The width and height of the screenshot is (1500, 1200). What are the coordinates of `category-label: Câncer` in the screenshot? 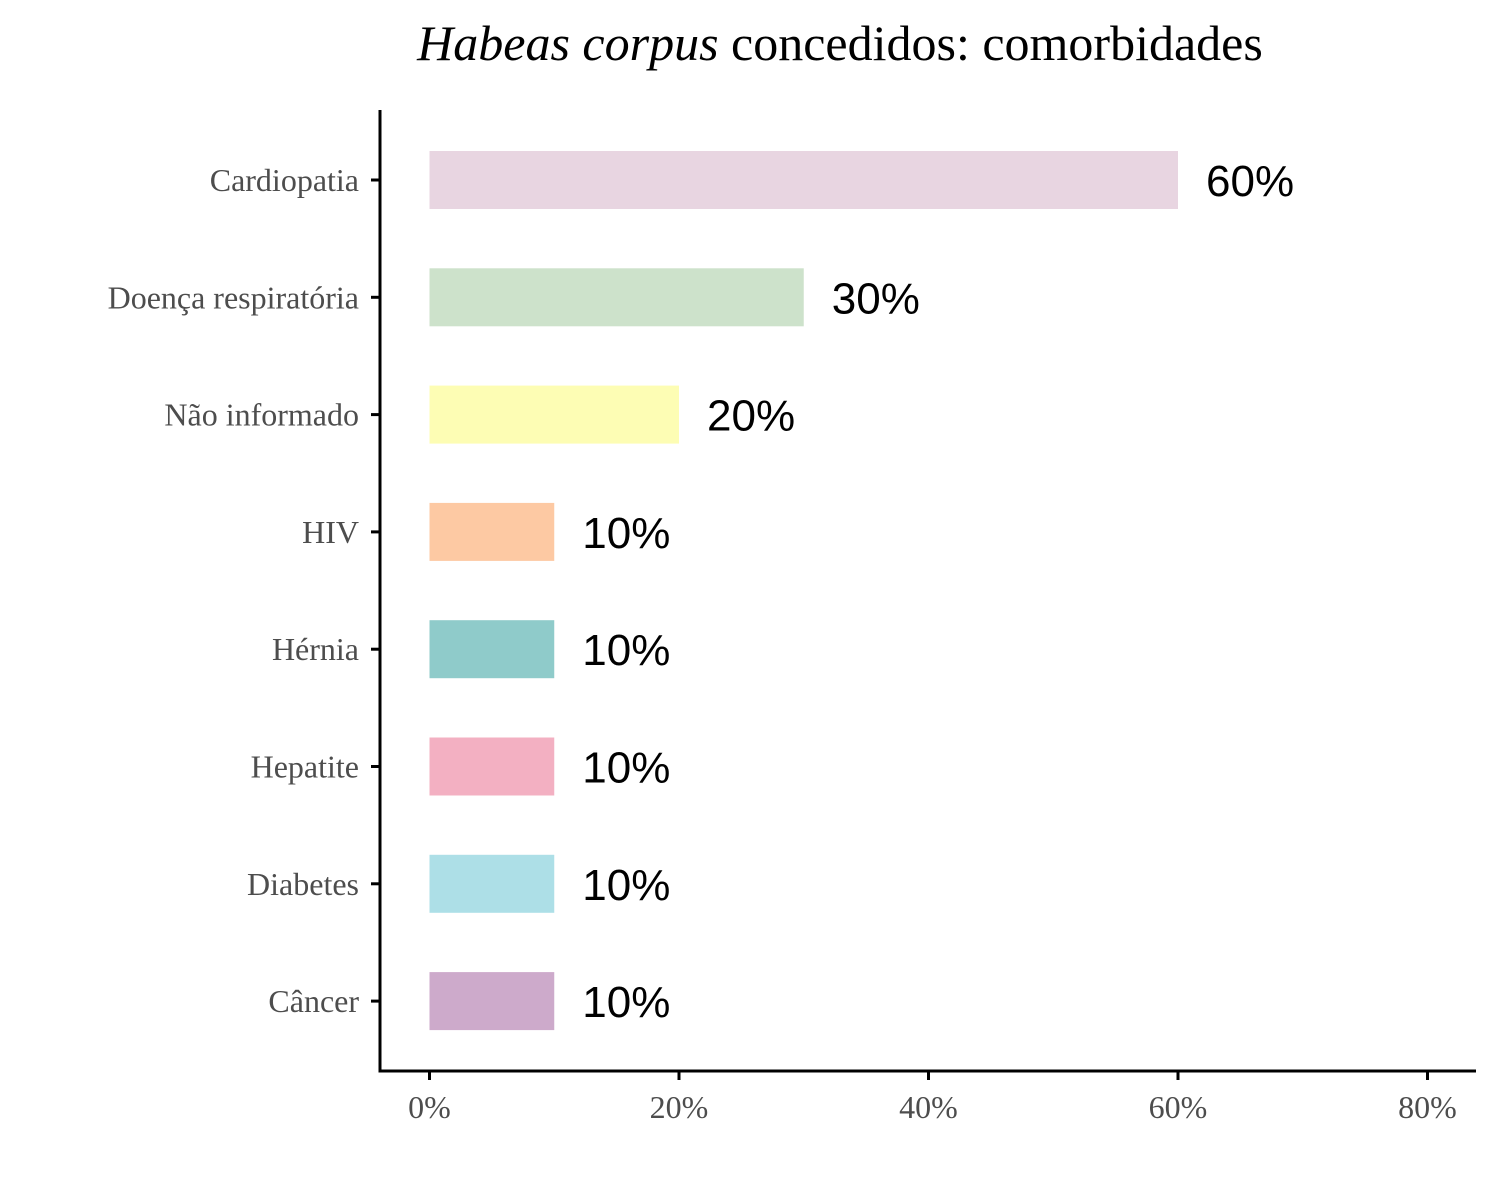 It's located at (313, 1001).